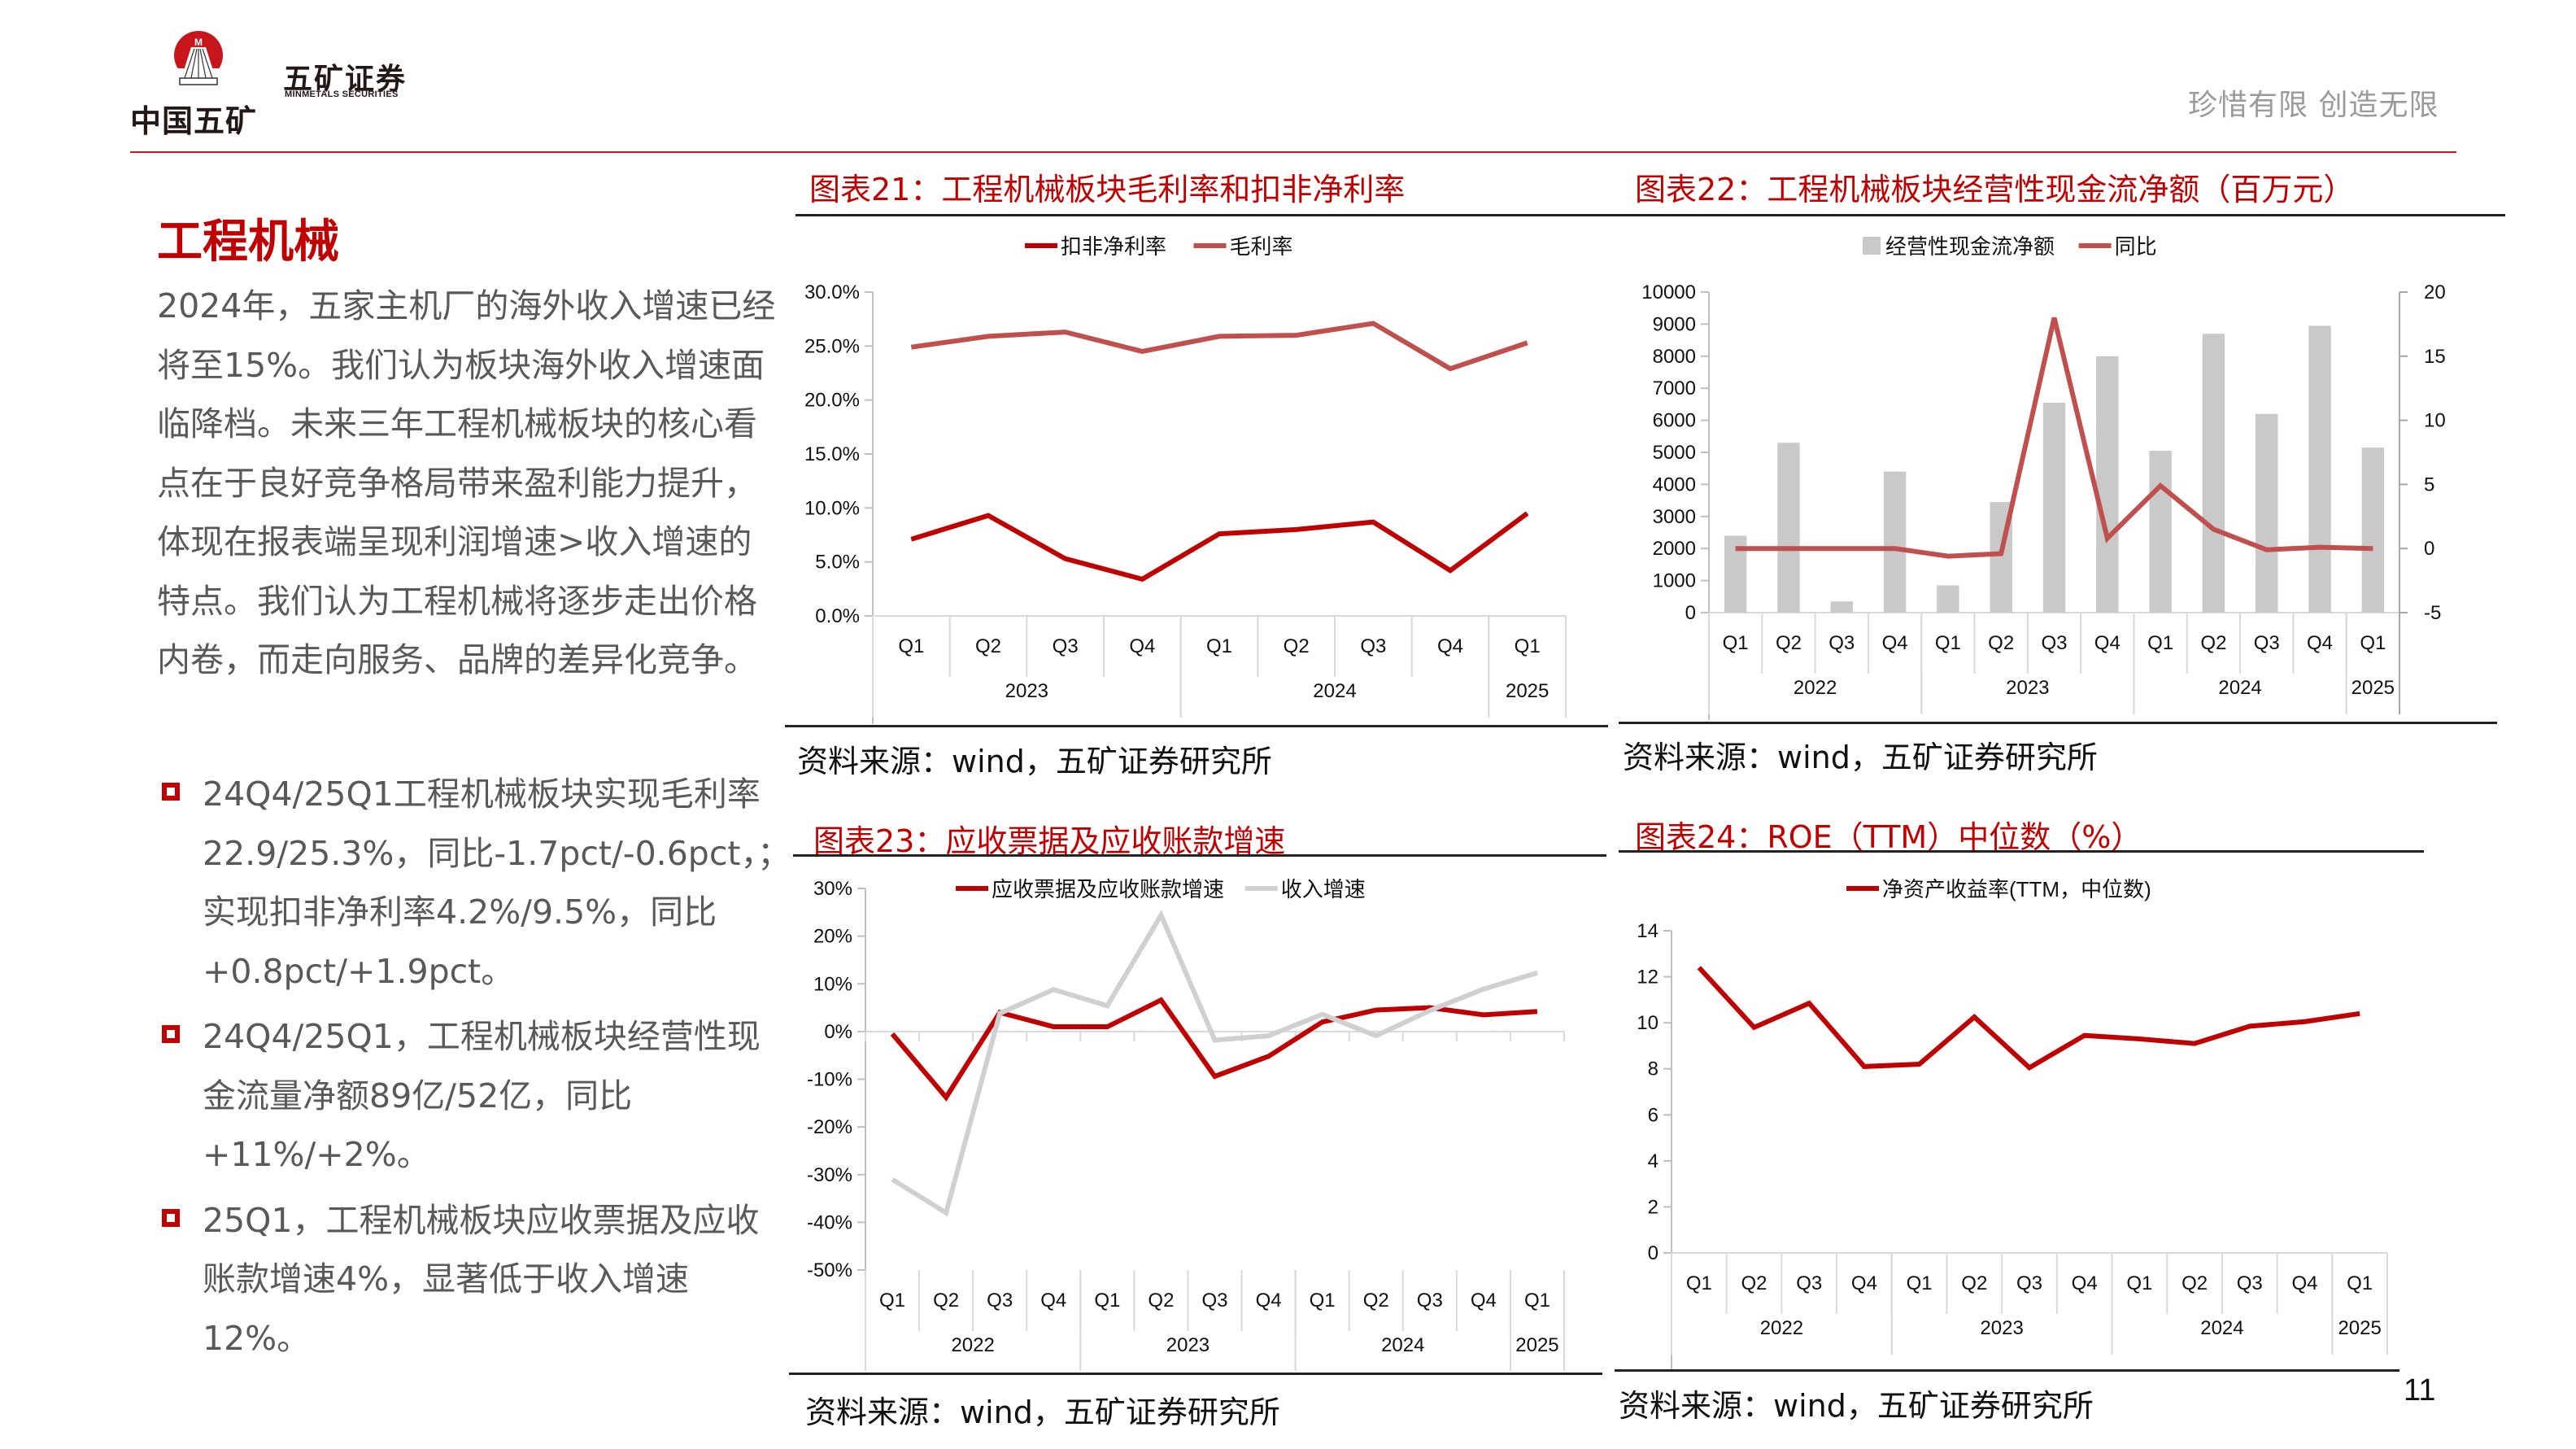 This screenshot has height=1449, width=2576. Describe the element at coordinates (1107, 189) in the screenshot. I see `chart-21-title: 图表21：工程机械板块毛利率和扣非净利率` at that location.